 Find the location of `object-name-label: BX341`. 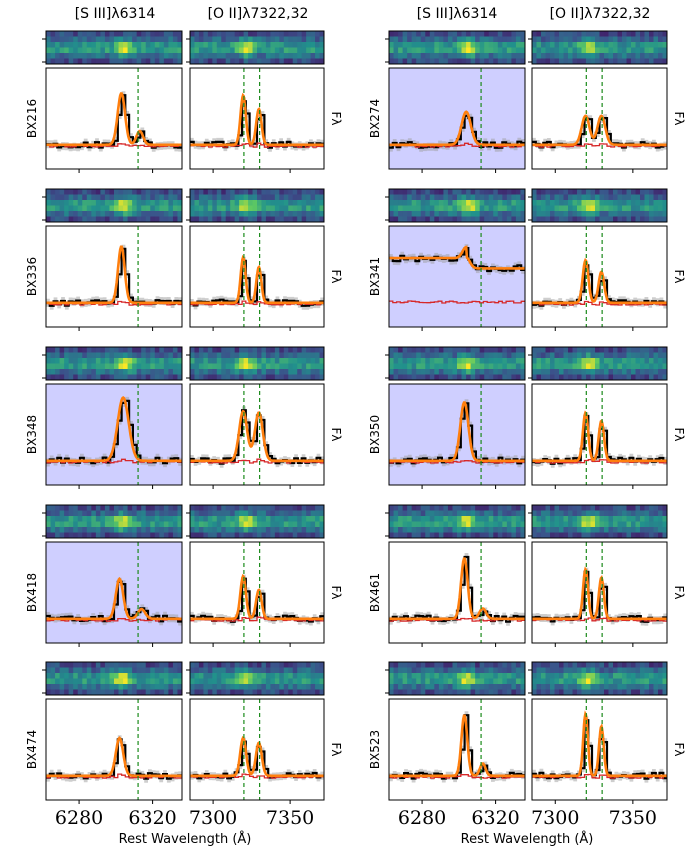

object-name-label: BX341 is located at coordinates (375, 276).